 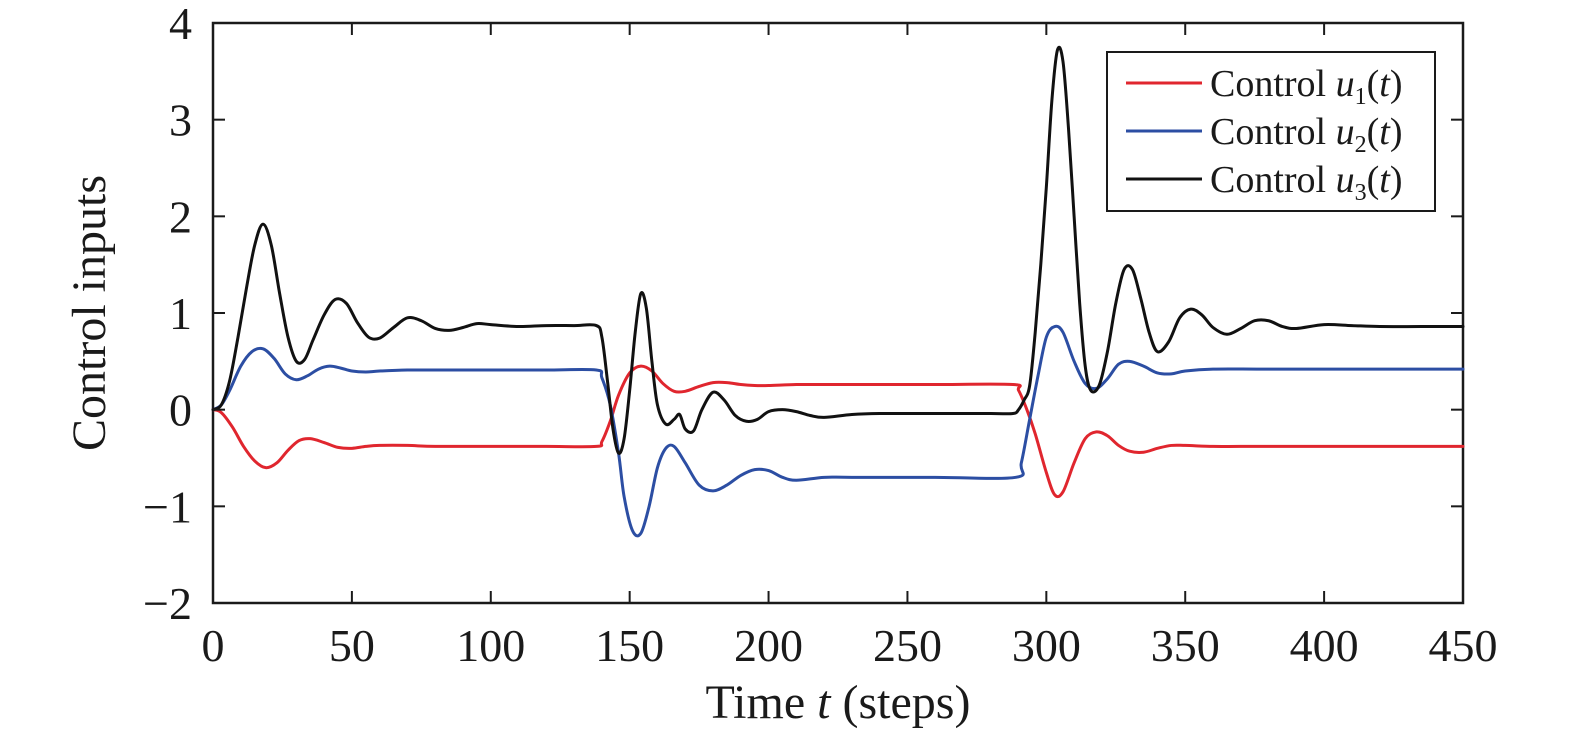 What do you see at coordinates (1324, 645) in the screenshot?
I see `x-tick-label: 400` at bounding box center [1324, 645].